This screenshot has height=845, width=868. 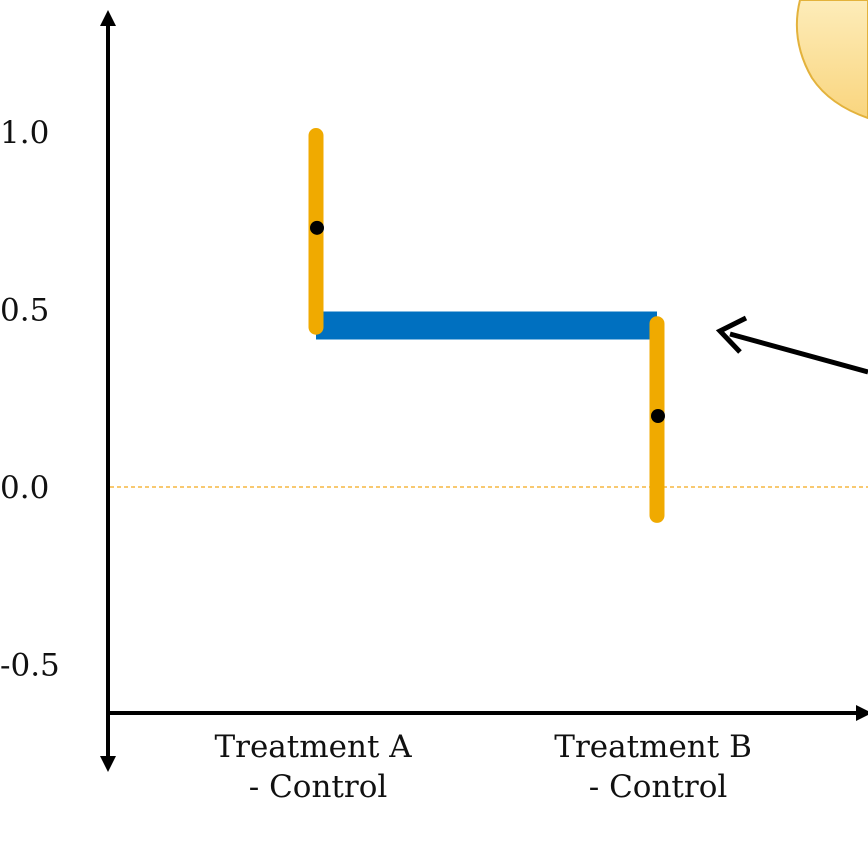 What do you see at coordinates (658, 416) in the screenshot?
I see `point-treatment-b` at bounding box center [658, 416].